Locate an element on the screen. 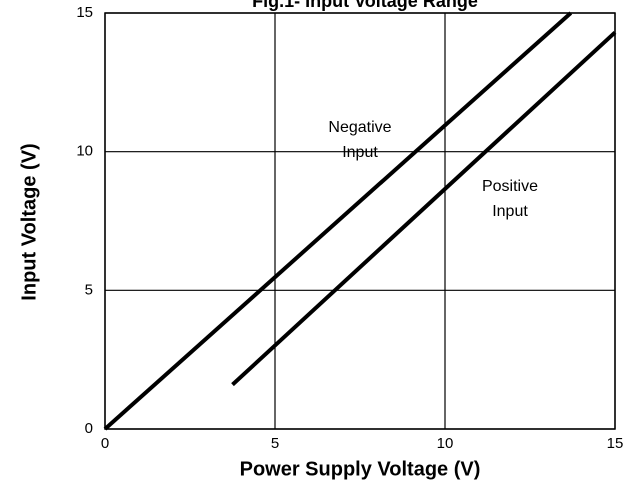 The height and width of the screenshot is (482, 628). chart-title: Fig.1- Input Voltage Range is located at coordinates (365, 5).